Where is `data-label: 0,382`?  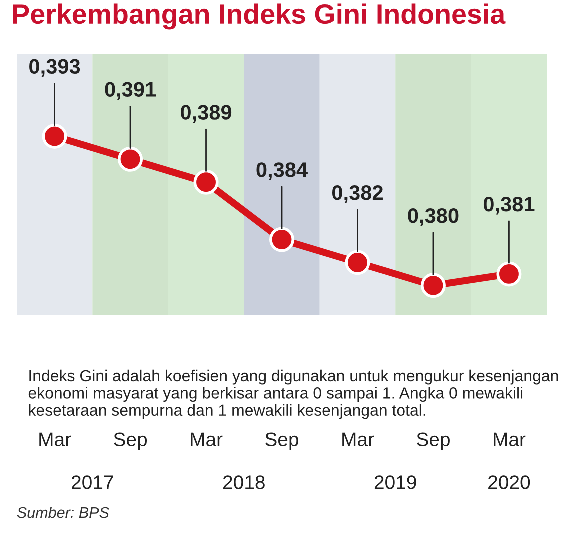 data-label: 0,382 is located at coordinates (357, 195).